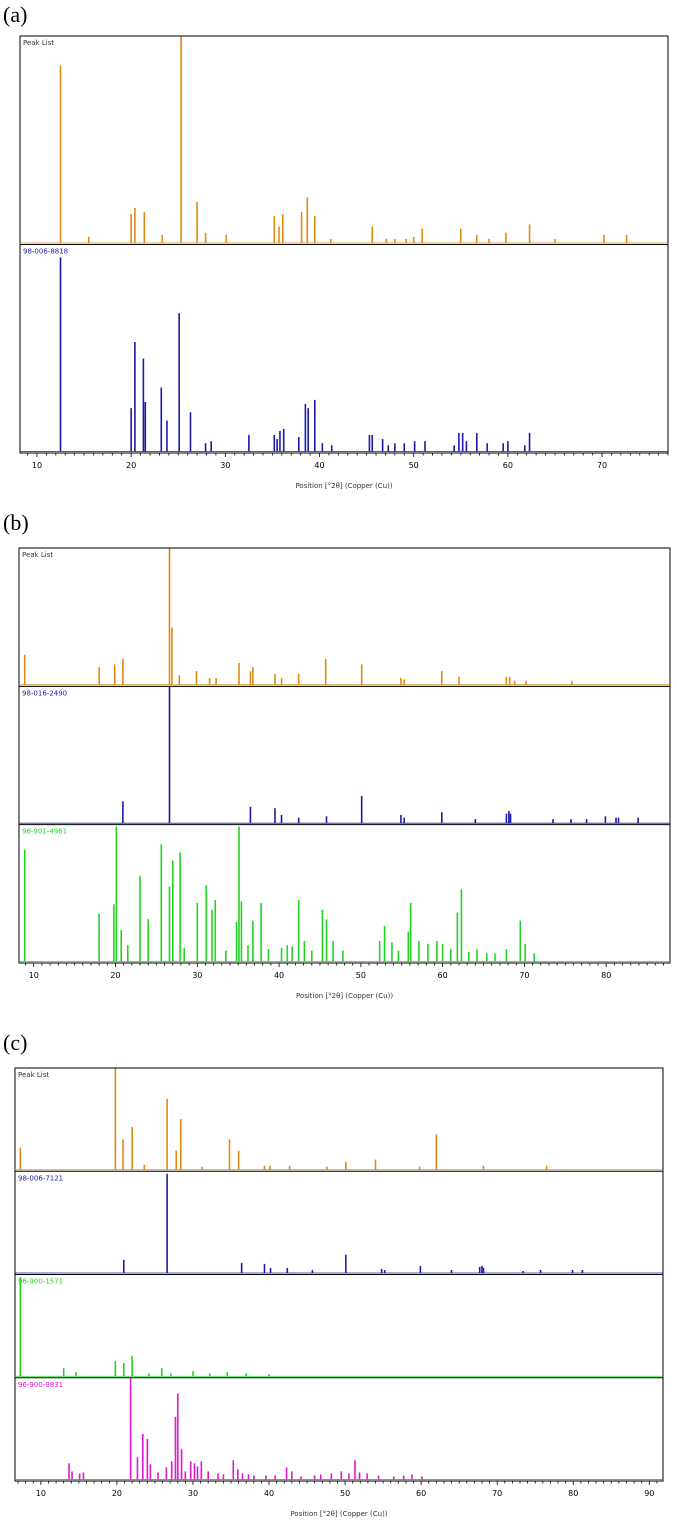 The image size is (677, 1537). I want to click on panel-label-c: (c), so click(15, 1042).